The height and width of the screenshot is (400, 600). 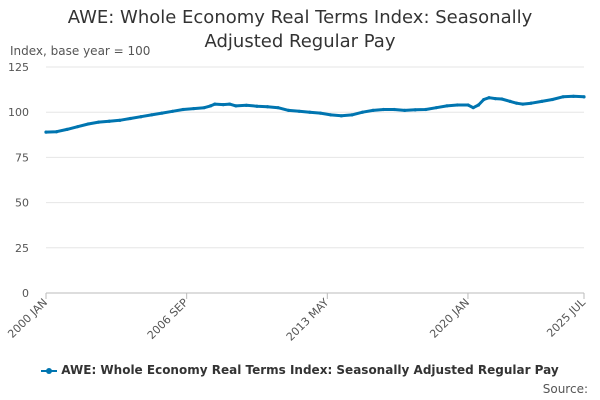 I want to click on chart-title-line-2: Adjusted Regular Pay, so click(x=300, y=41).